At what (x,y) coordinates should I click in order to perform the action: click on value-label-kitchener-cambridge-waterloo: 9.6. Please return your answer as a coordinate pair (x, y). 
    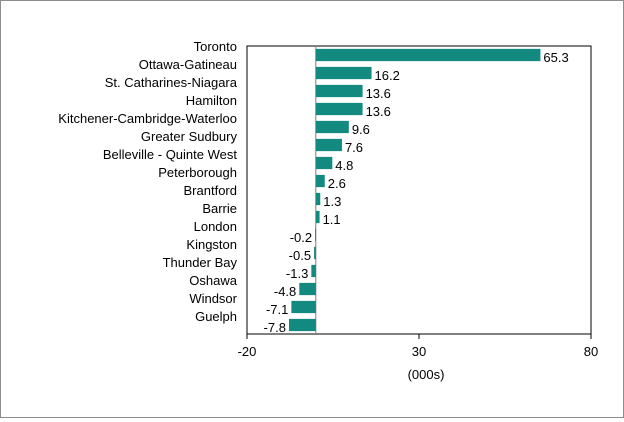
    Looking at the image, I should click on (361, 129).